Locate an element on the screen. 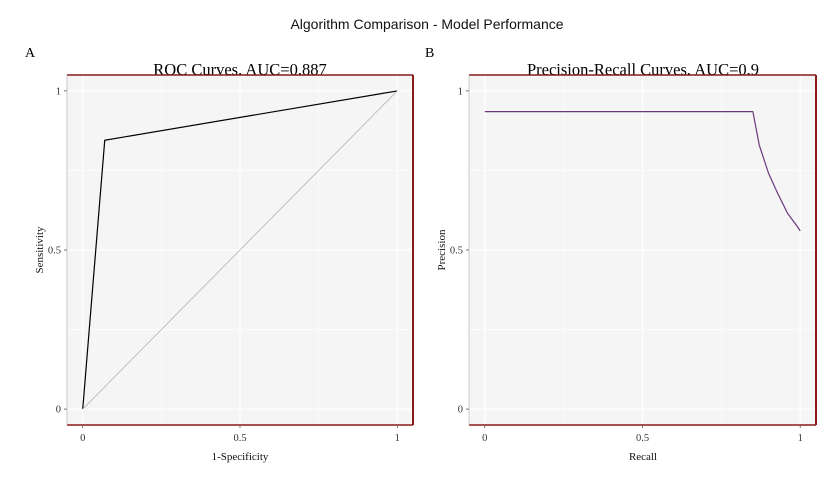 This screenshot has width=839, height=495. y-axis-label: Sensitivity is located at coordinates (40, 250).